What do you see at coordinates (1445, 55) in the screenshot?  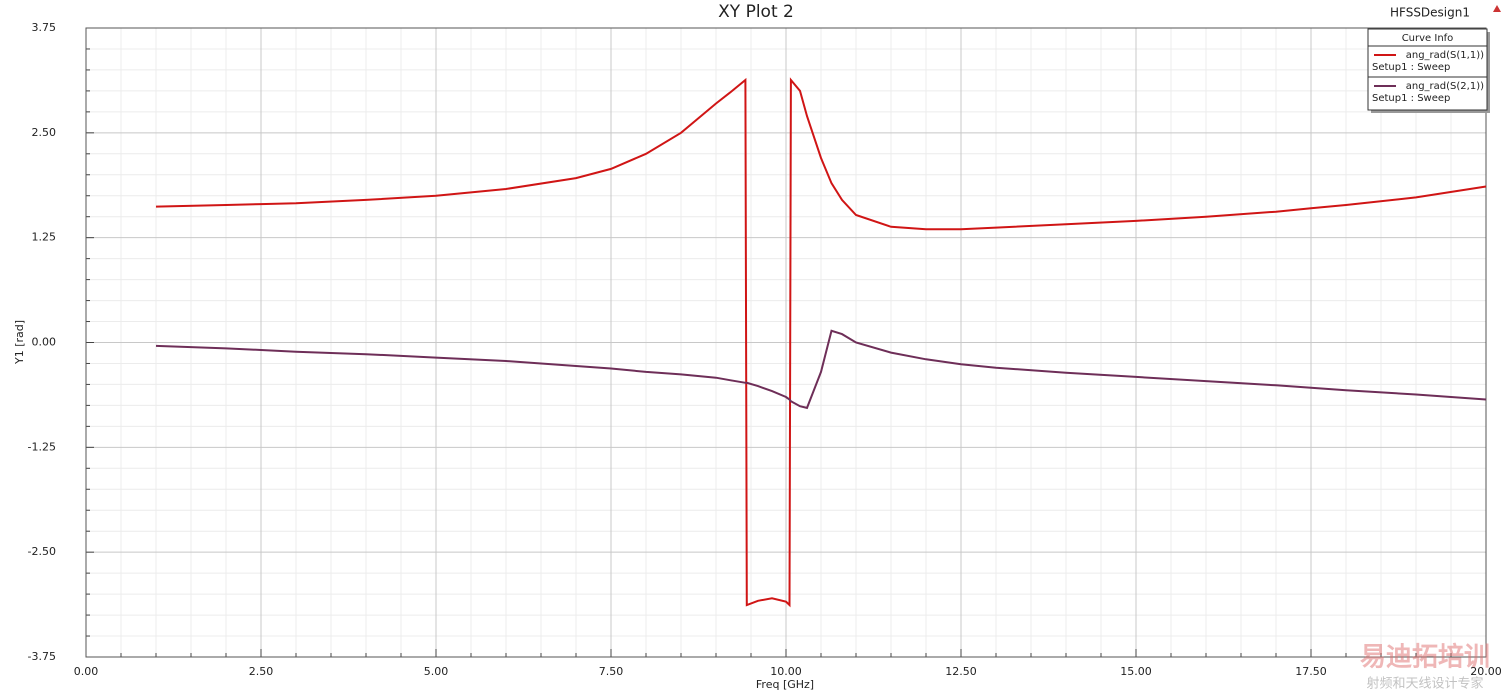 I see `legend-label: ang_rad(S(1,1))` at bounding box center [1445, 55].